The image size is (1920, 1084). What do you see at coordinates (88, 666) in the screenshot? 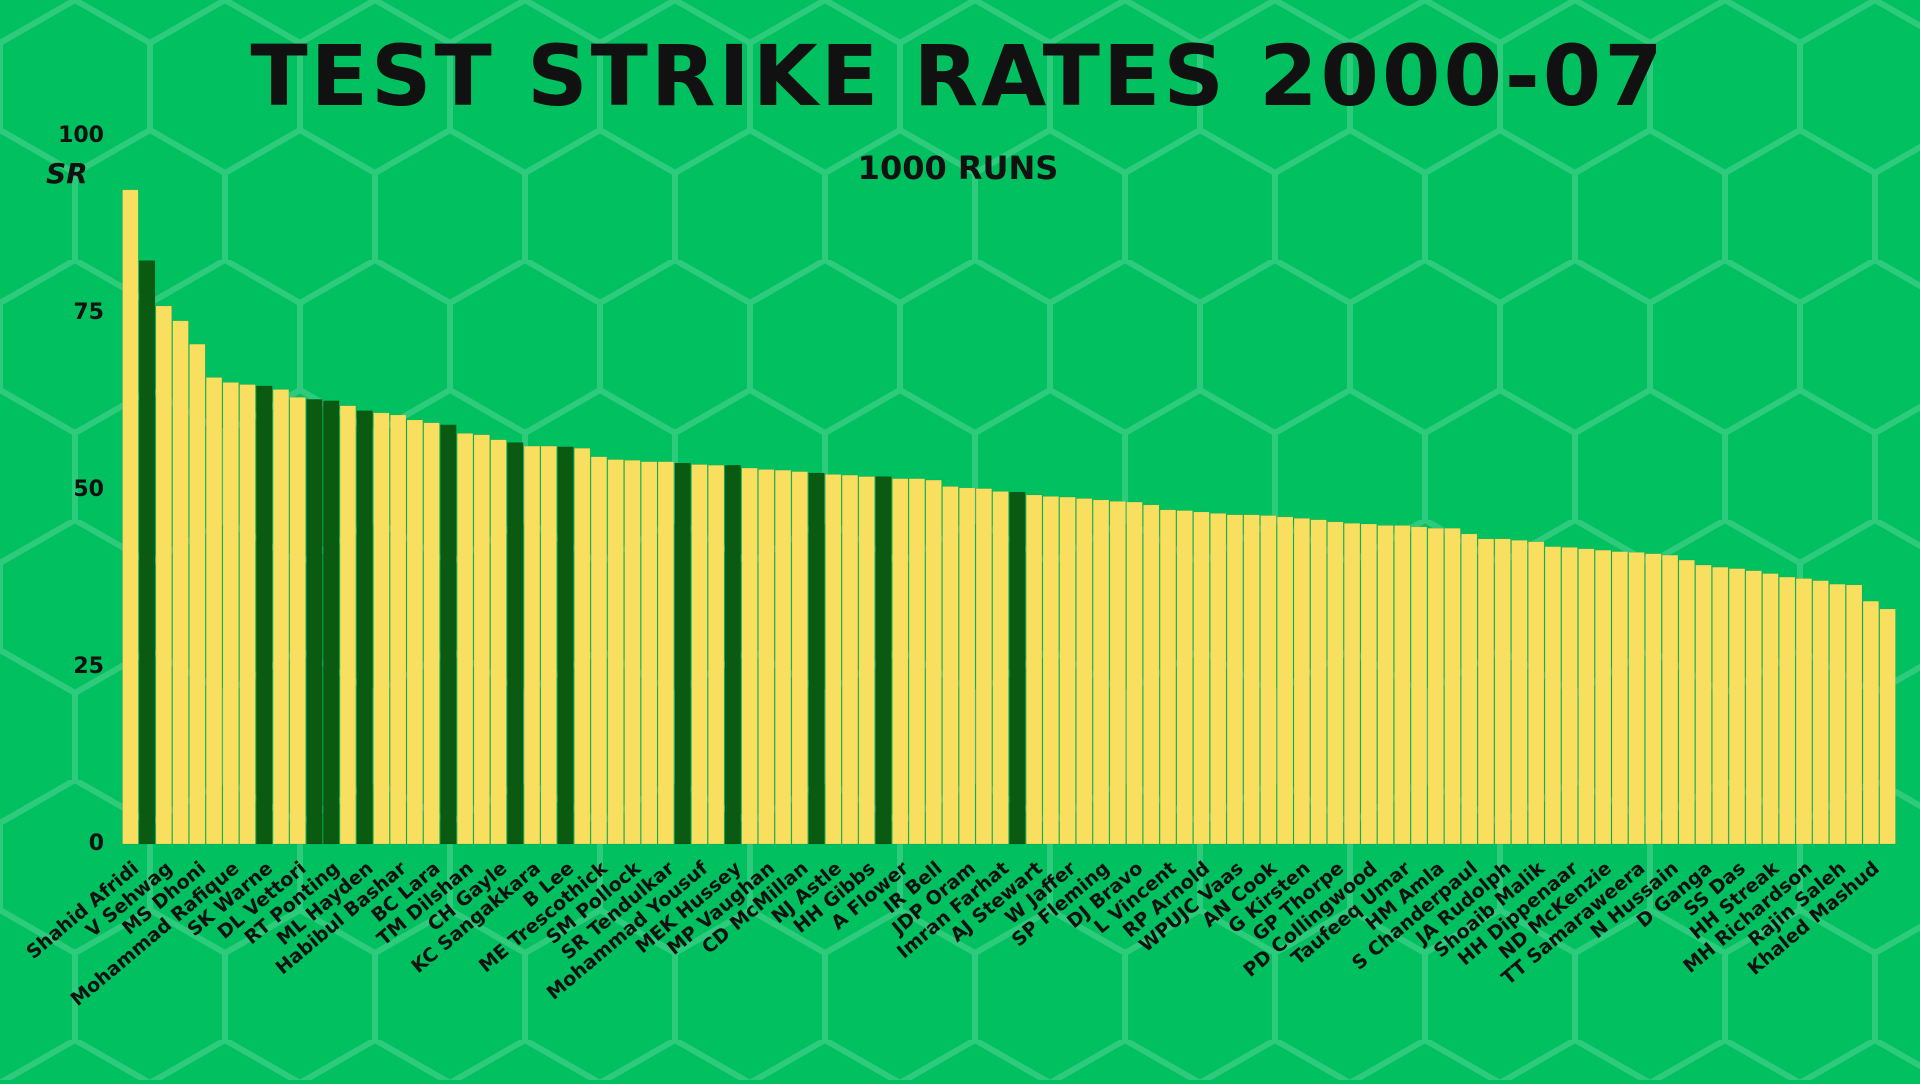
I see `y-tick-label: 25` at bounding box center [88, 666].